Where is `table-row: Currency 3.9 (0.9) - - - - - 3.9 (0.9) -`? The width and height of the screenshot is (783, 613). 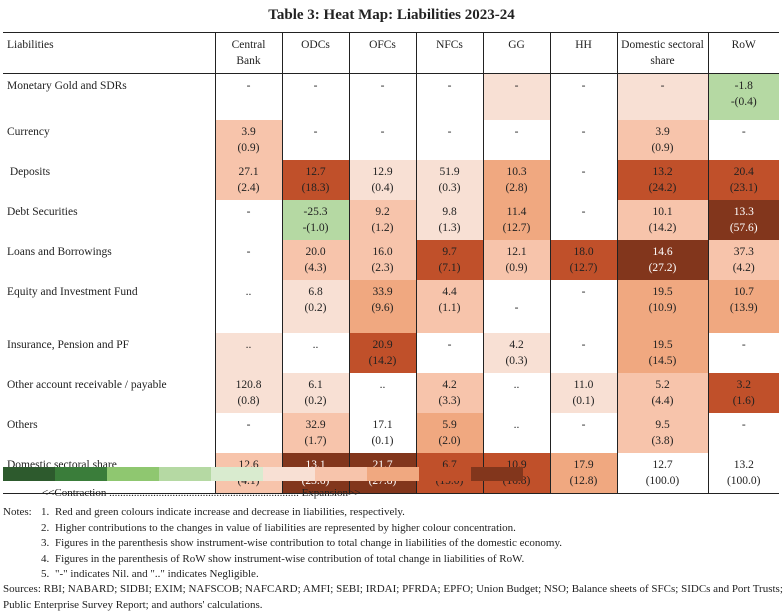 table-row: Currency 3.9 (0.9) - - - - - 3.9 (0.9) - is located at coordinates (391, 140).